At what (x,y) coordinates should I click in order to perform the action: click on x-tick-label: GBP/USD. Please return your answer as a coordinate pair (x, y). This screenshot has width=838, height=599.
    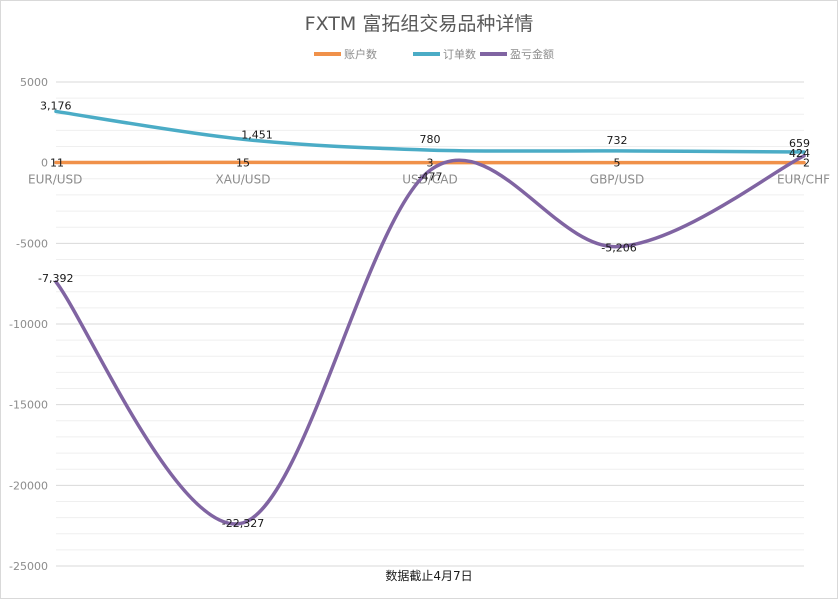
    Looking at the image, I should click on (617, 180).